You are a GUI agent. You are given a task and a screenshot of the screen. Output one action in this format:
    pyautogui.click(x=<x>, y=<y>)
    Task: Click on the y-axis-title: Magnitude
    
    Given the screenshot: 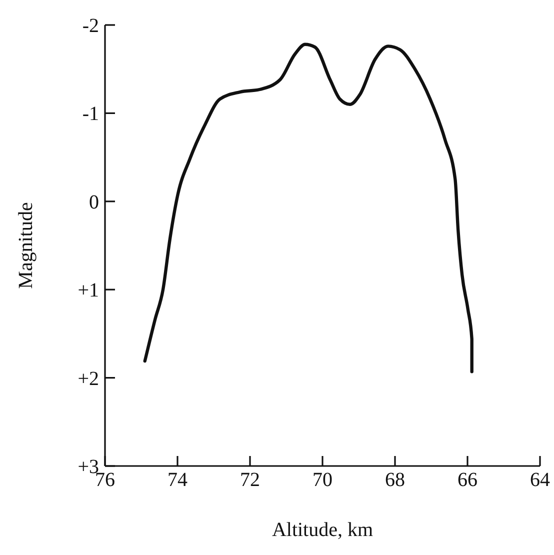 What is the action you would take?
    pyautogui.click(x=26, y=245)
    